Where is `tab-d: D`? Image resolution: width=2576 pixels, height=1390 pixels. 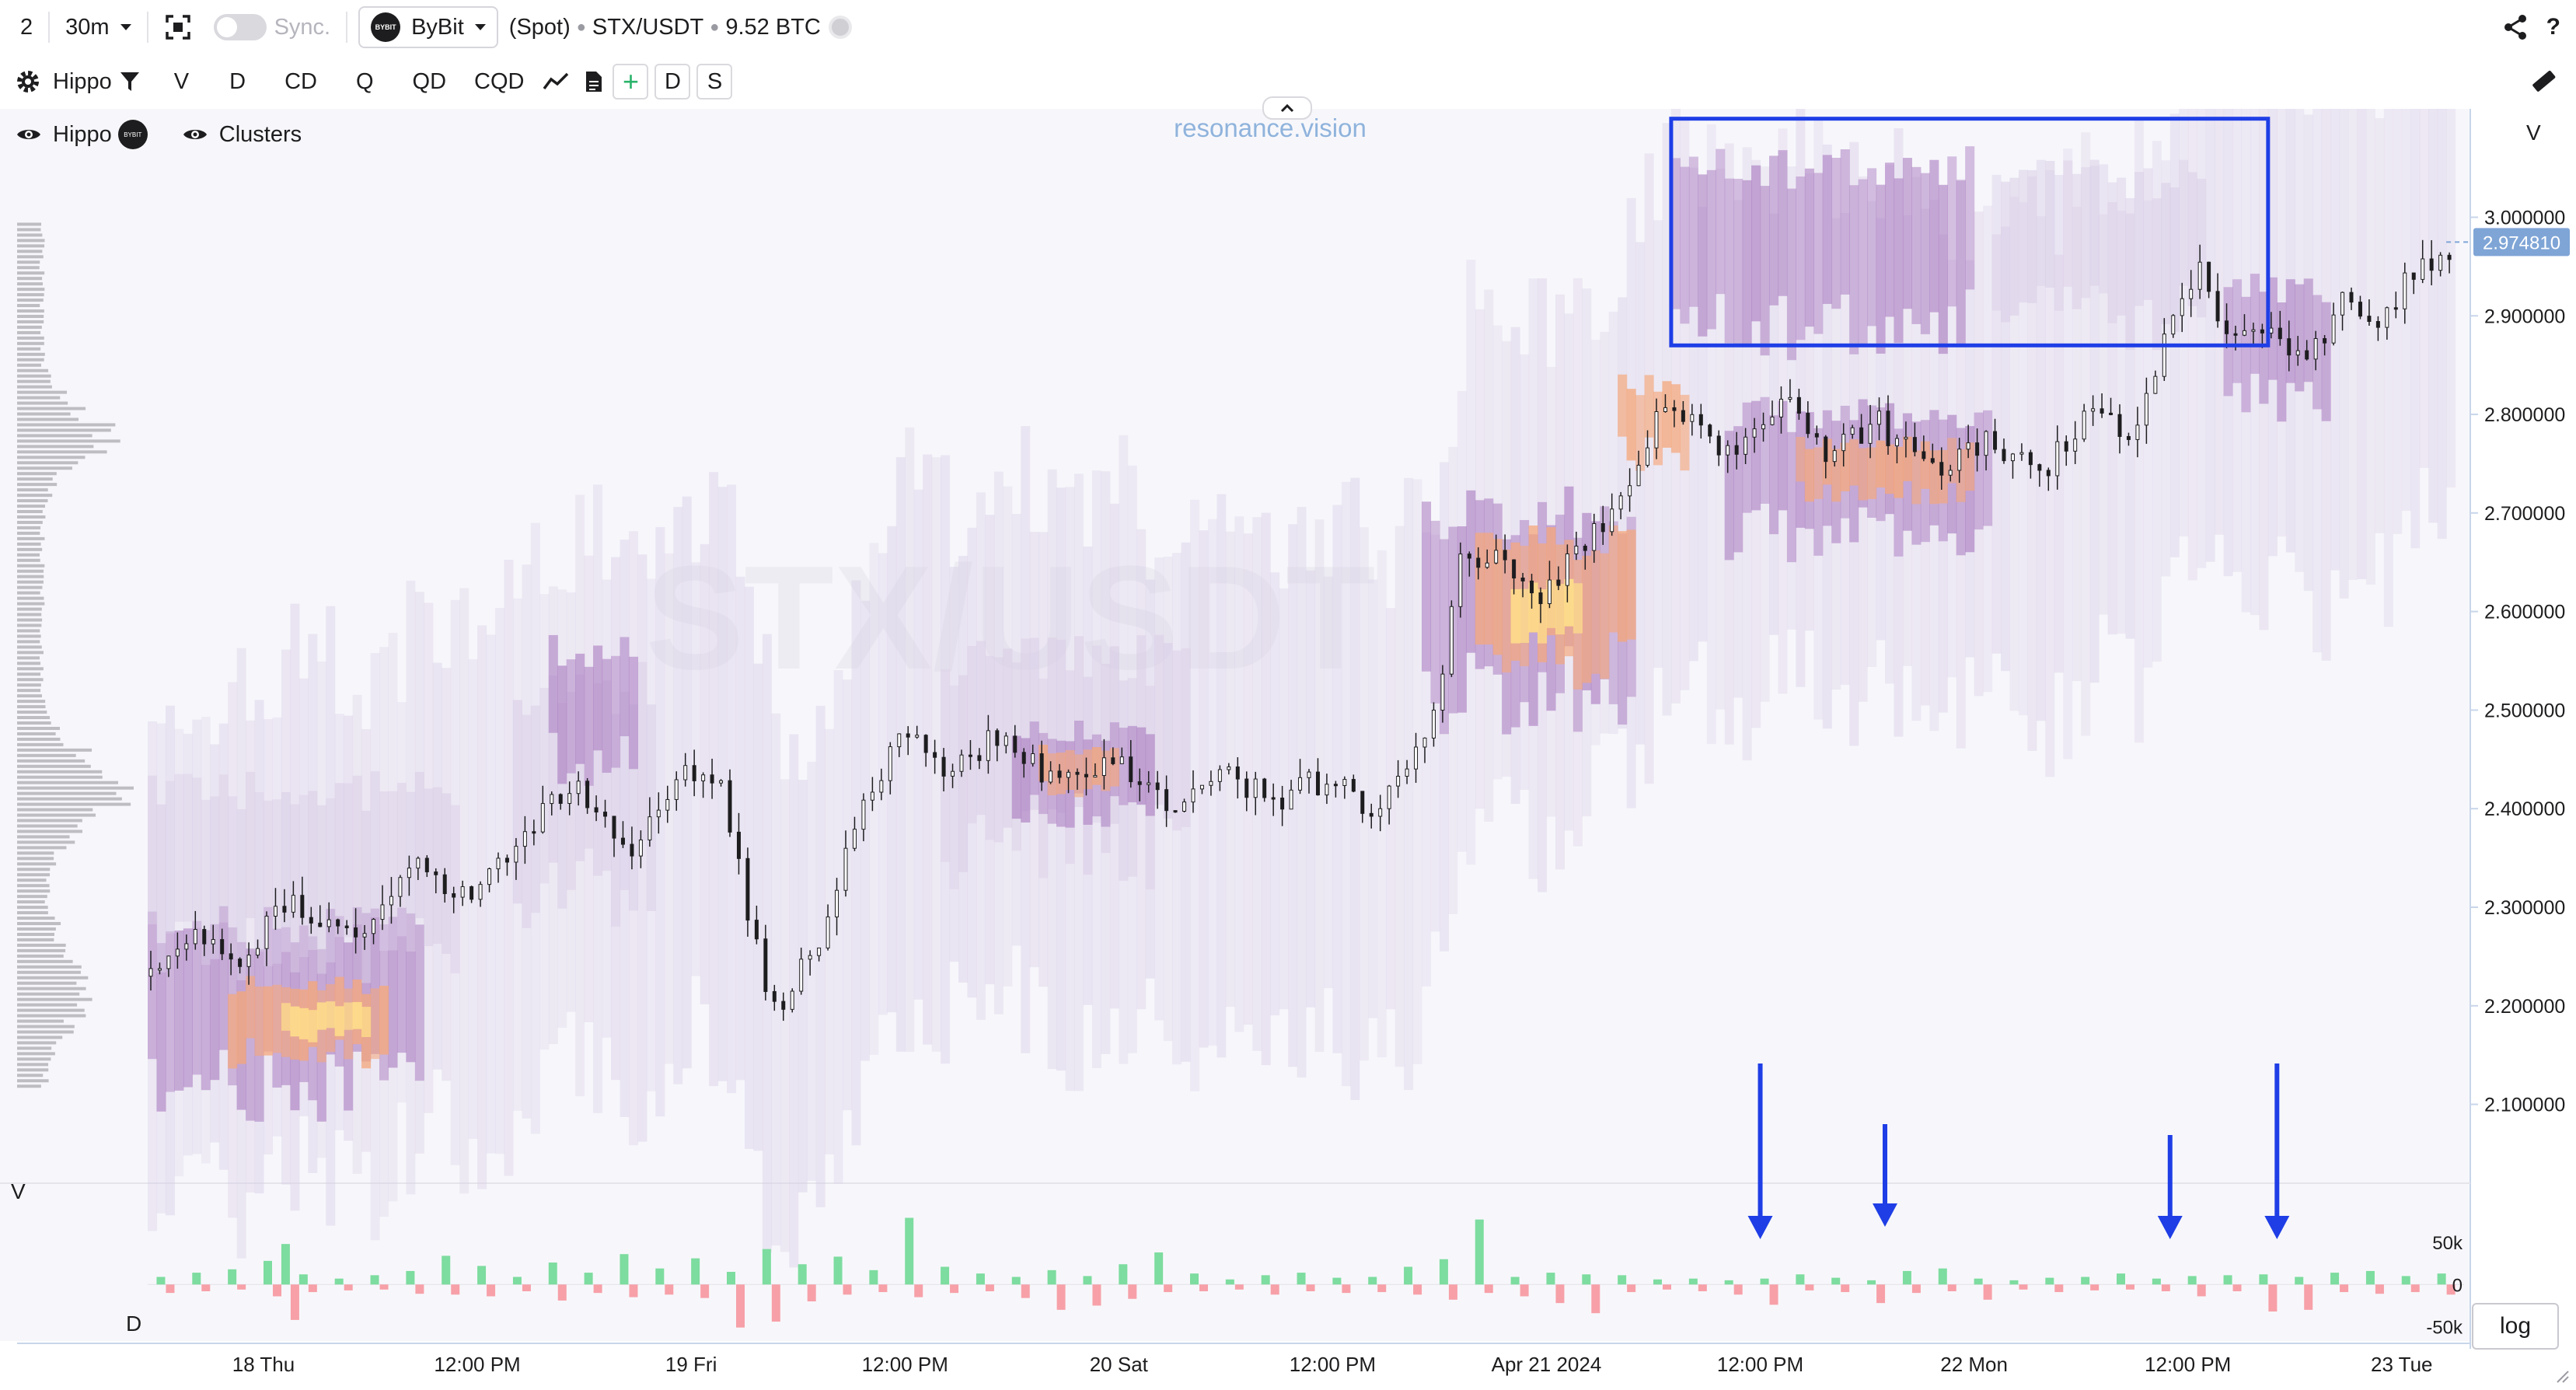 tab-d: D is located at coordinates (237, 81).